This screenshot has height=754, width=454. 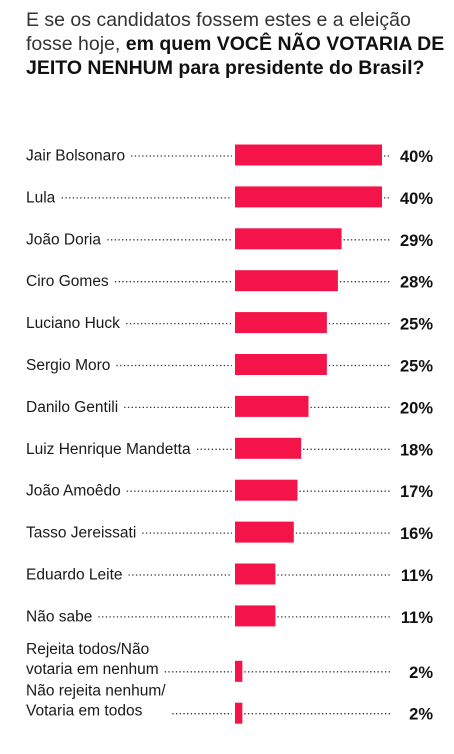 I want to click on category-label-line: Não rejeita nenhum/, so click(x=96, y=691).